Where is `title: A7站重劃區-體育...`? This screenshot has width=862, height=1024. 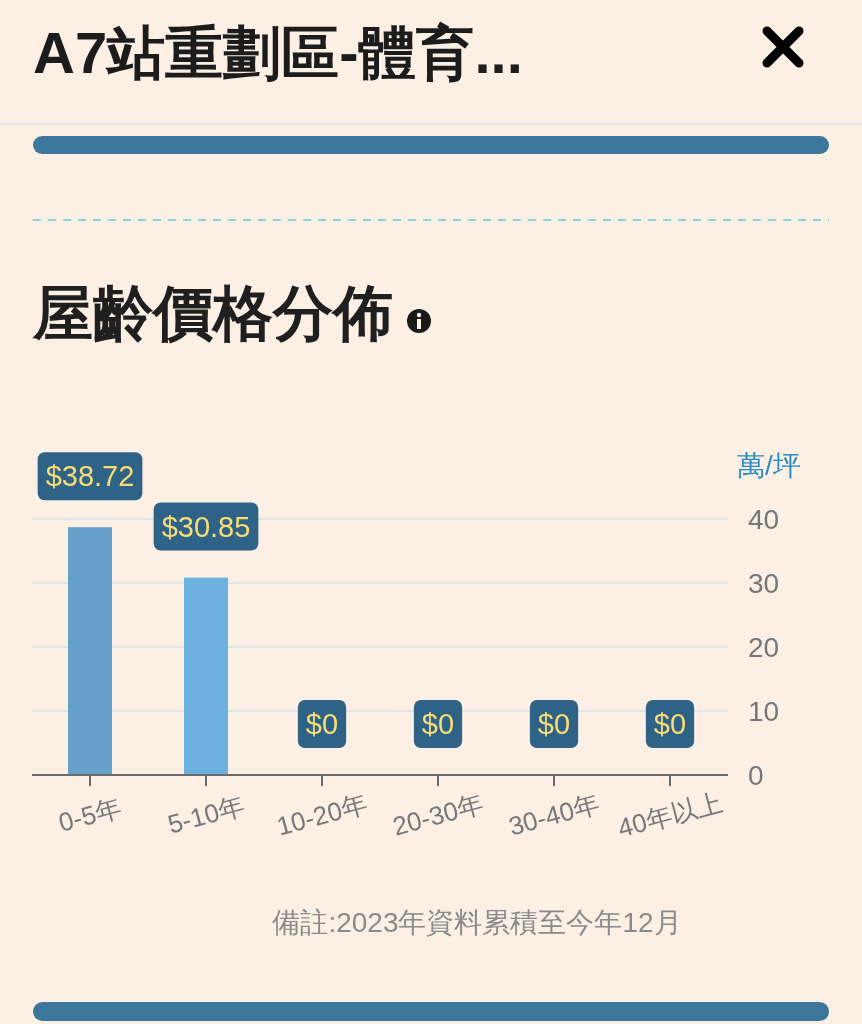 title: A7站重劃區-體育... is located at coordinates (278, 52).